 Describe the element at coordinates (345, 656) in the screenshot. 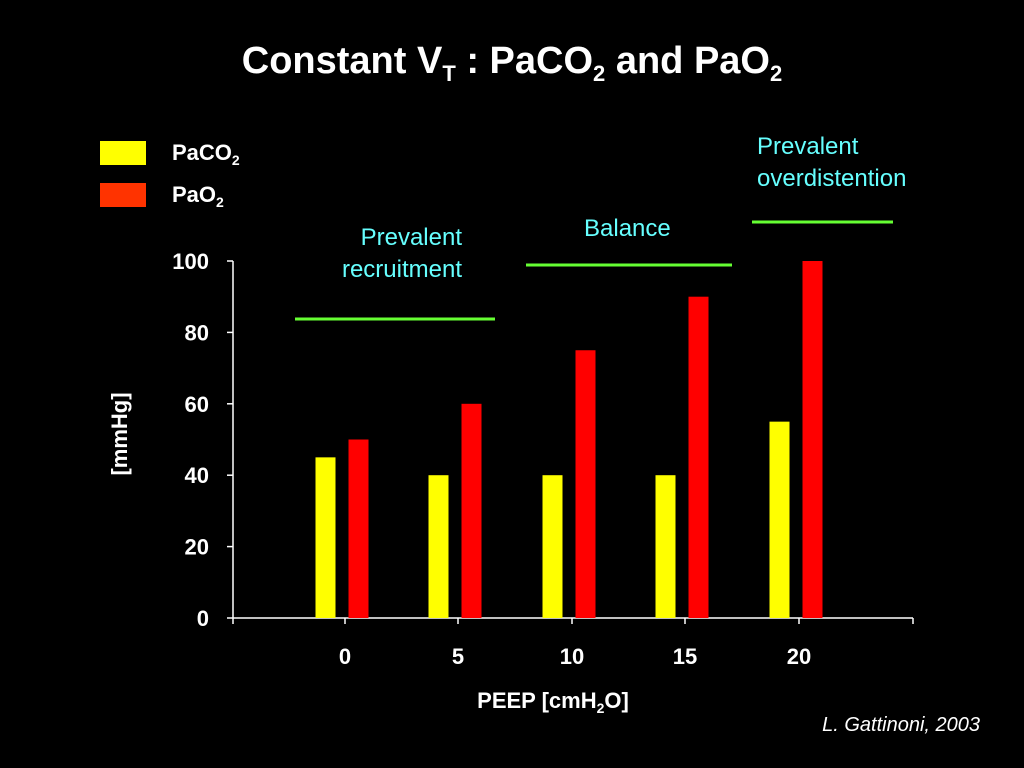

I see `x-tick-label: 0` at that location.